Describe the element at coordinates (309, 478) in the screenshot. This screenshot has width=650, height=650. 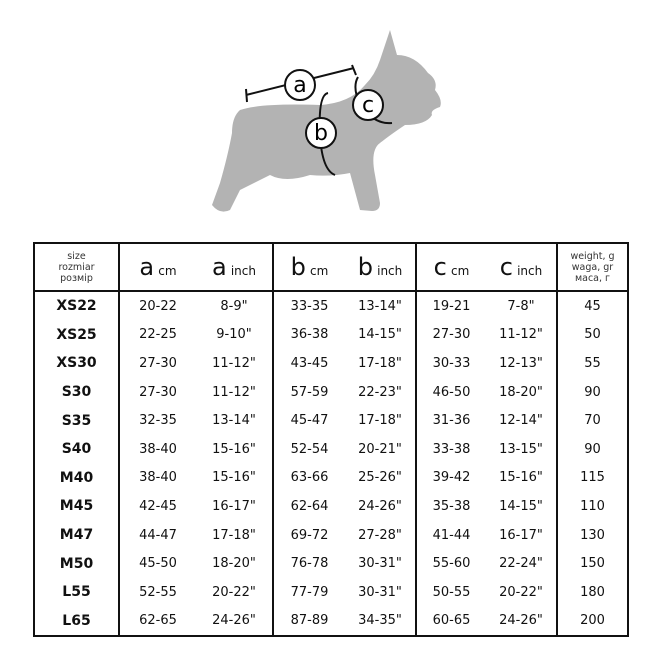
I see `cell-b-cm: 63-66` at that location.